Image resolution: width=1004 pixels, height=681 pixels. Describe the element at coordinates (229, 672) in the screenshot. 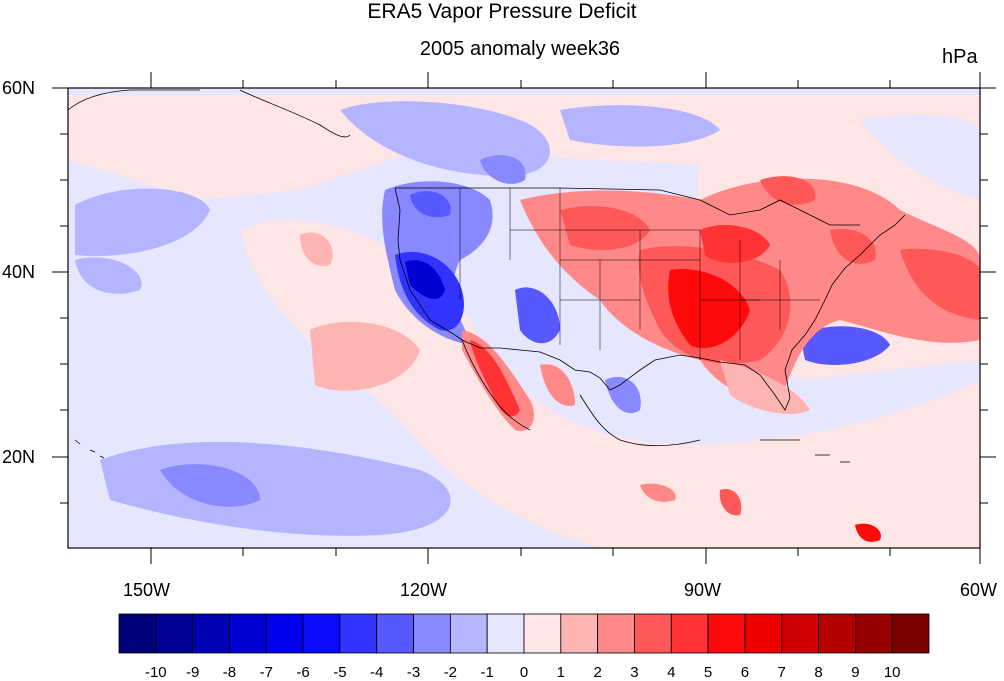

I see `colorbar-label: -8` at that location.